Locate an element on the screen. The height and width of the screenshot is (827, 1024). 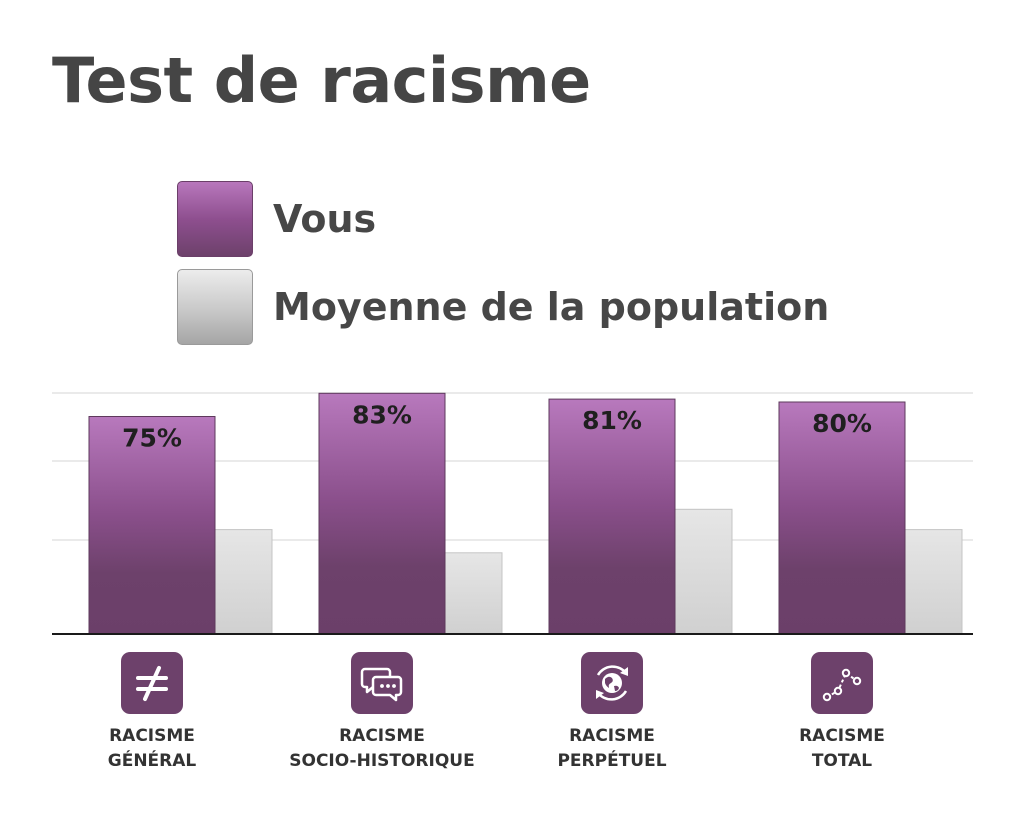
chart-title: Test de racisme is located at coordinates (321, 80).